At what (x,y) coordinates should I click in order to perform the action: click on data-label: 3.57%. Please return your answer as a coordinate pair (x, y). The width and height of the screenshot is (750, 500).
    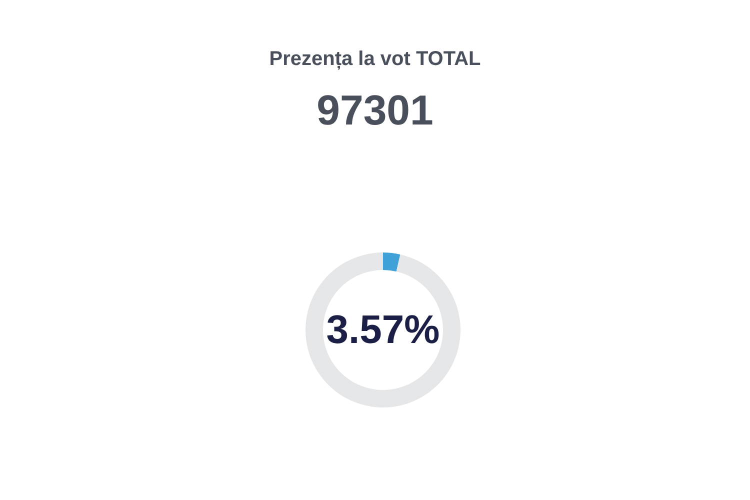
    Looking at the image, I should click on (383, 330).